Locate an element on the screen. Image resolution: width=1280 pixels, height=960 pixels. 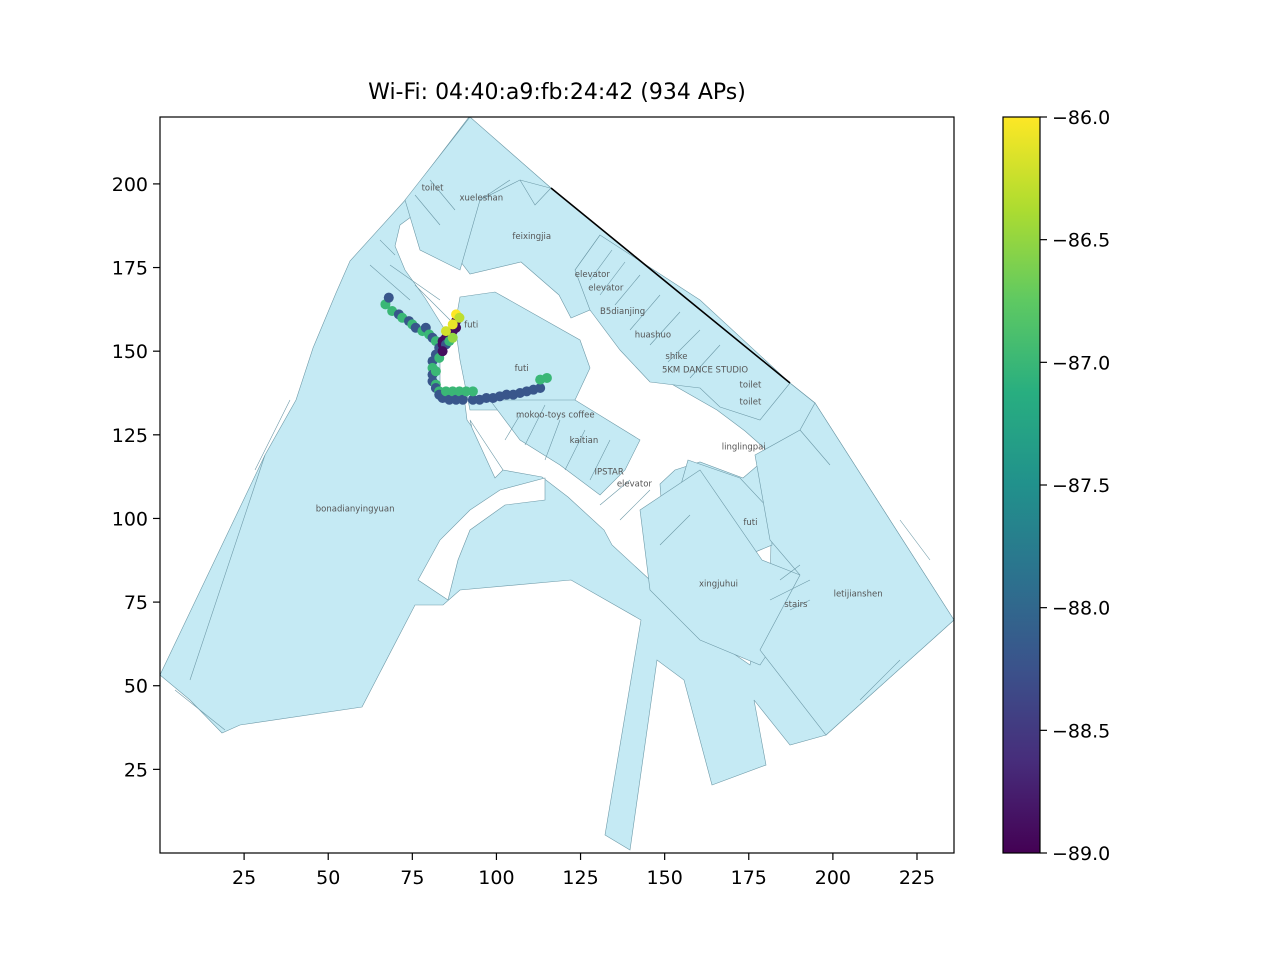
shop-label: 5KM DANCE STUDIO is located at coordinates (705, 371).